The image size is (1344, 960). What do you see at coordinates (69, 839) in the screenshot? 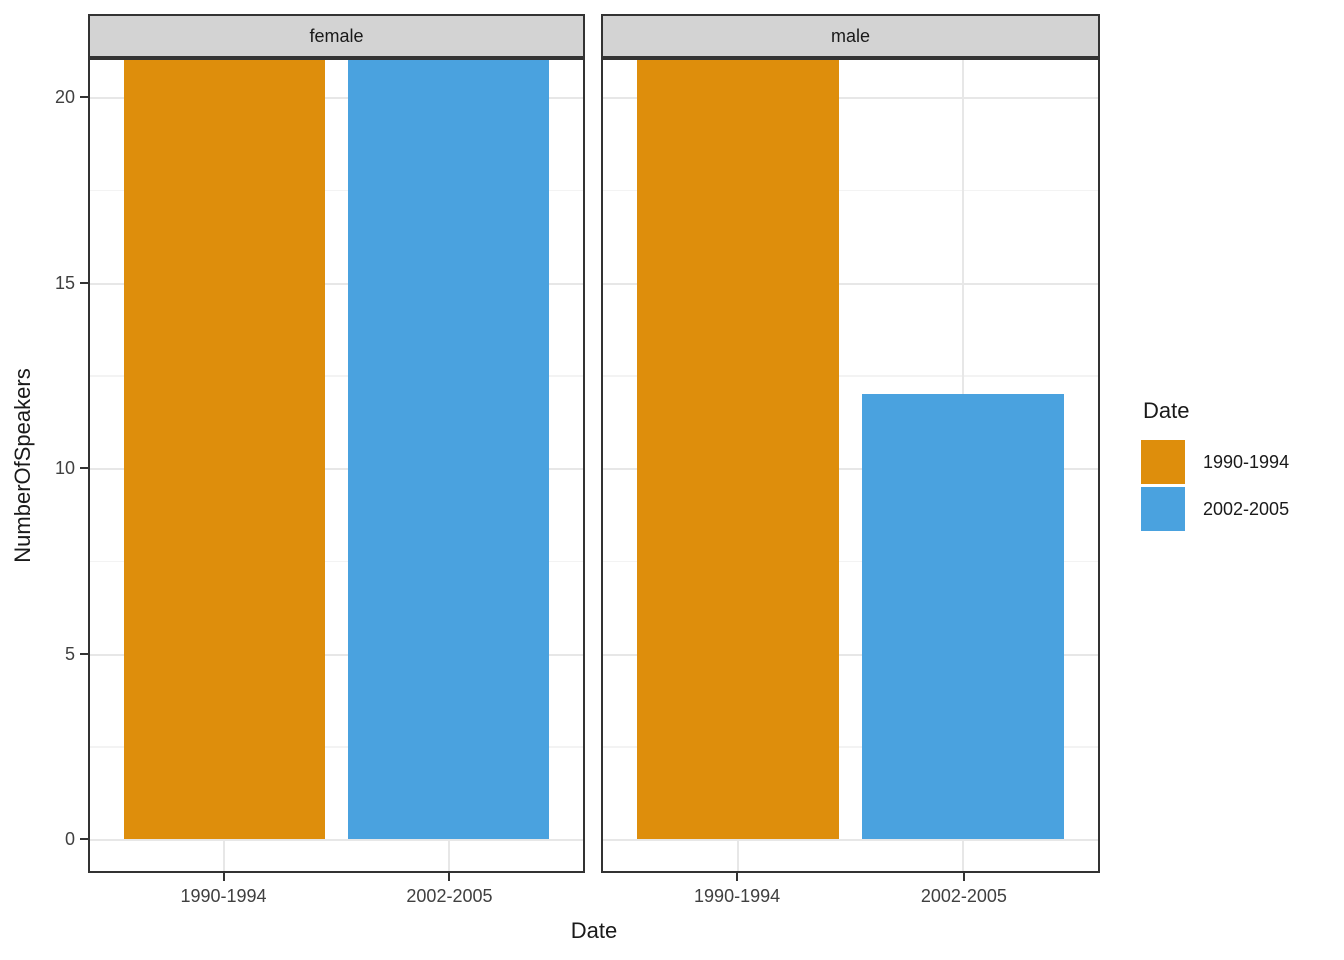
I see `y-tick-label: 0` at bounding box center [69, 839].